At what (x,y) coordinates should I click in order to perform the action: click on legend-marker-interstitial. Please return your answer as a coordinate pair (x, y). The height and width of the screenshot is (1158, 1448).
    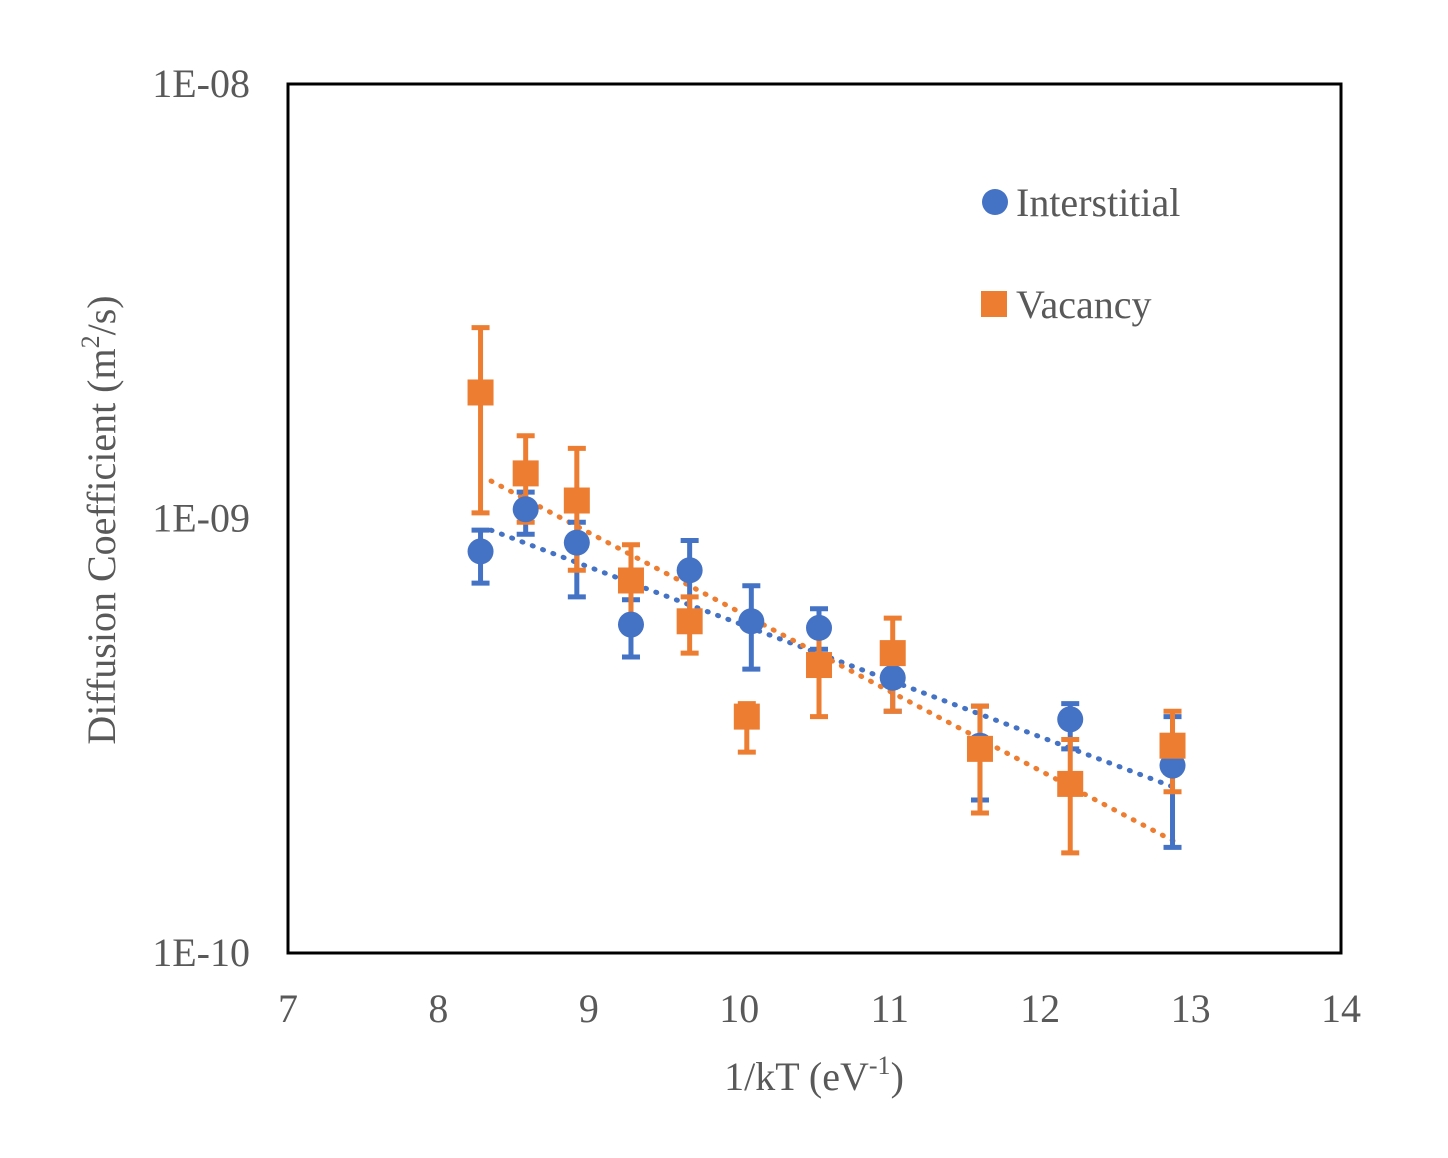
    Looking at the image, I should click on (995, 202).